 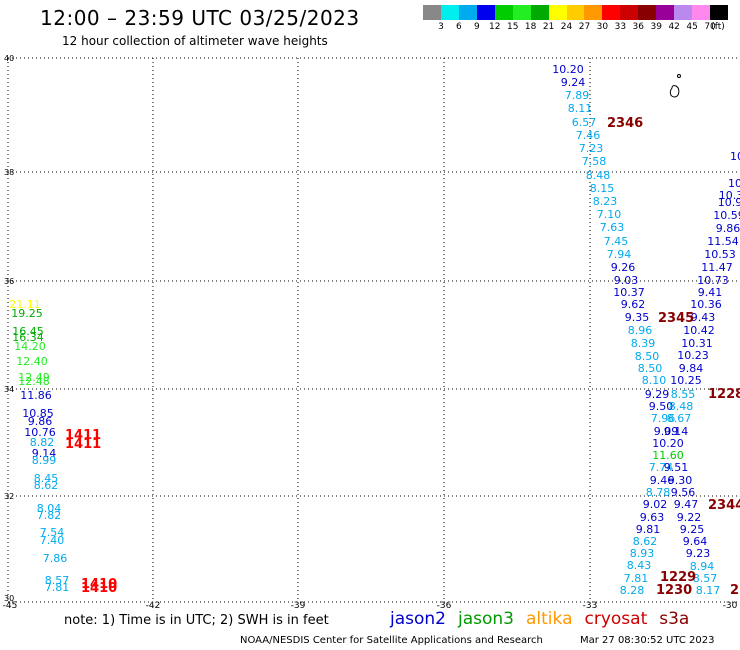 I want to click on wave-height-value: 9.25, so click(x=692, y=529).